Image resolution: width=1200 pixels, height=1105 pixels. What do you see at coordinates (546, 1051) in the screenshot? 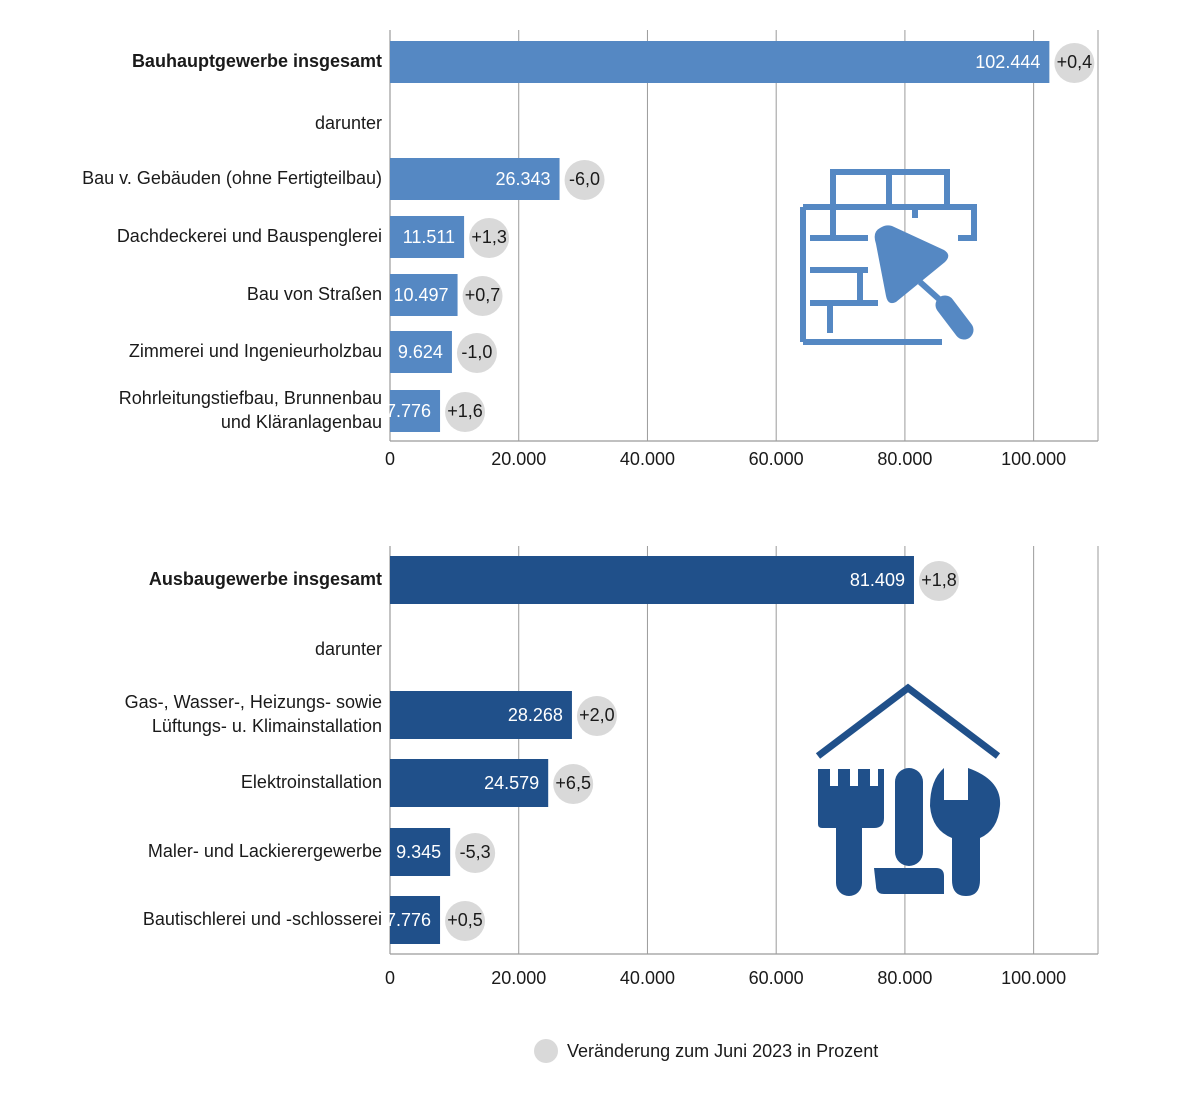
I see `legend-marker` at bounding box center [546, 1051].